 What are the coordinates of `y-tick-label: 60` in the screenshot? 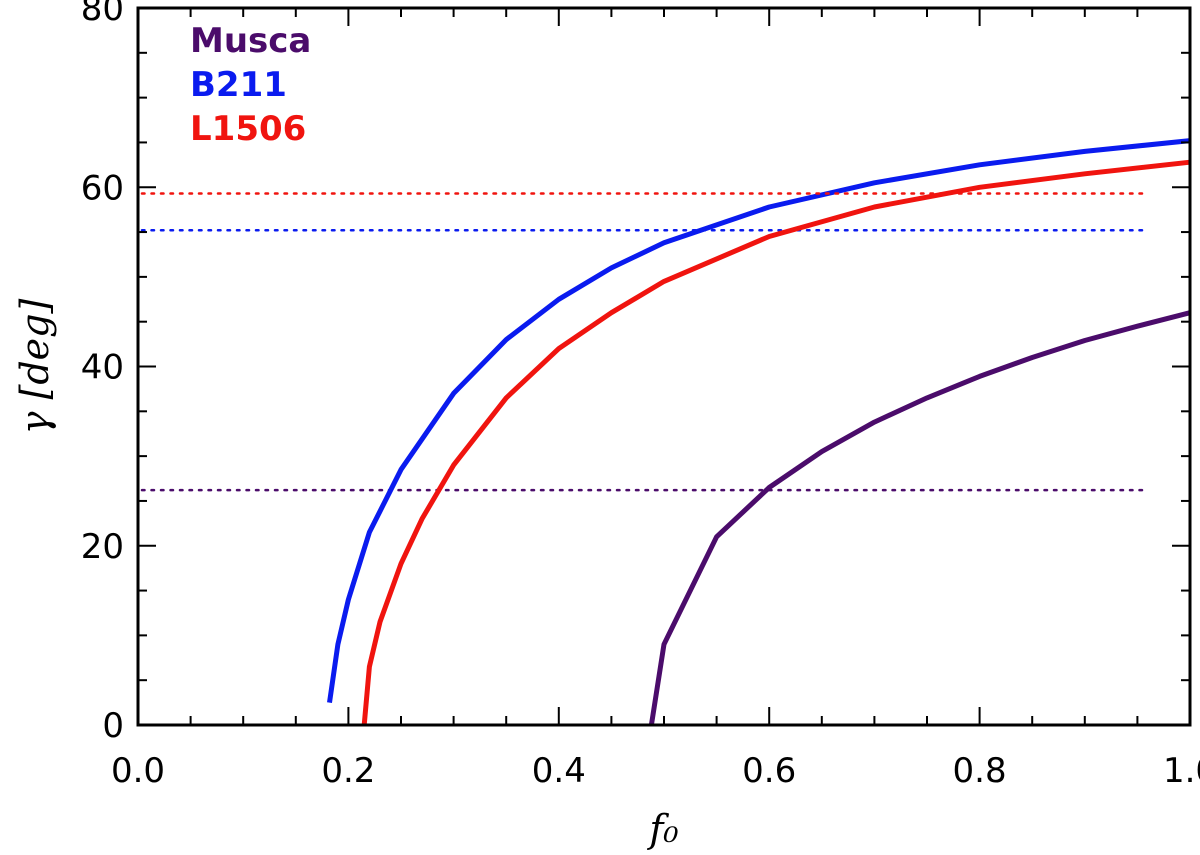 It's located at (102, 188).